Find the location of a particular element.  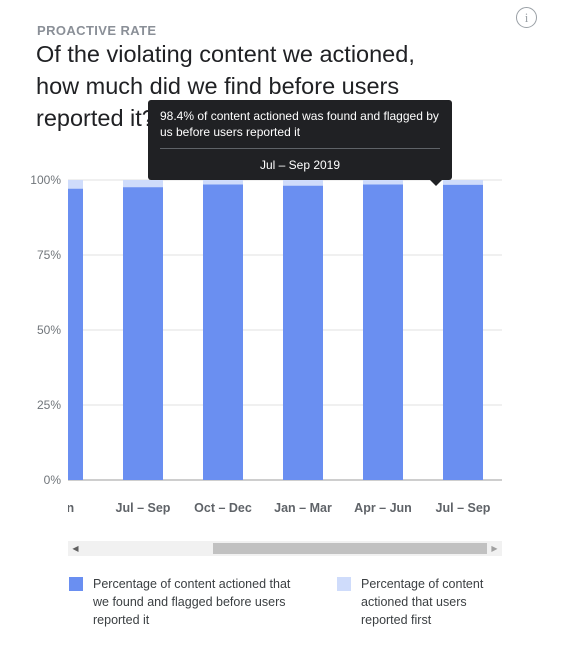

y-tick-label: 100% is located at coordinates (45, 180).